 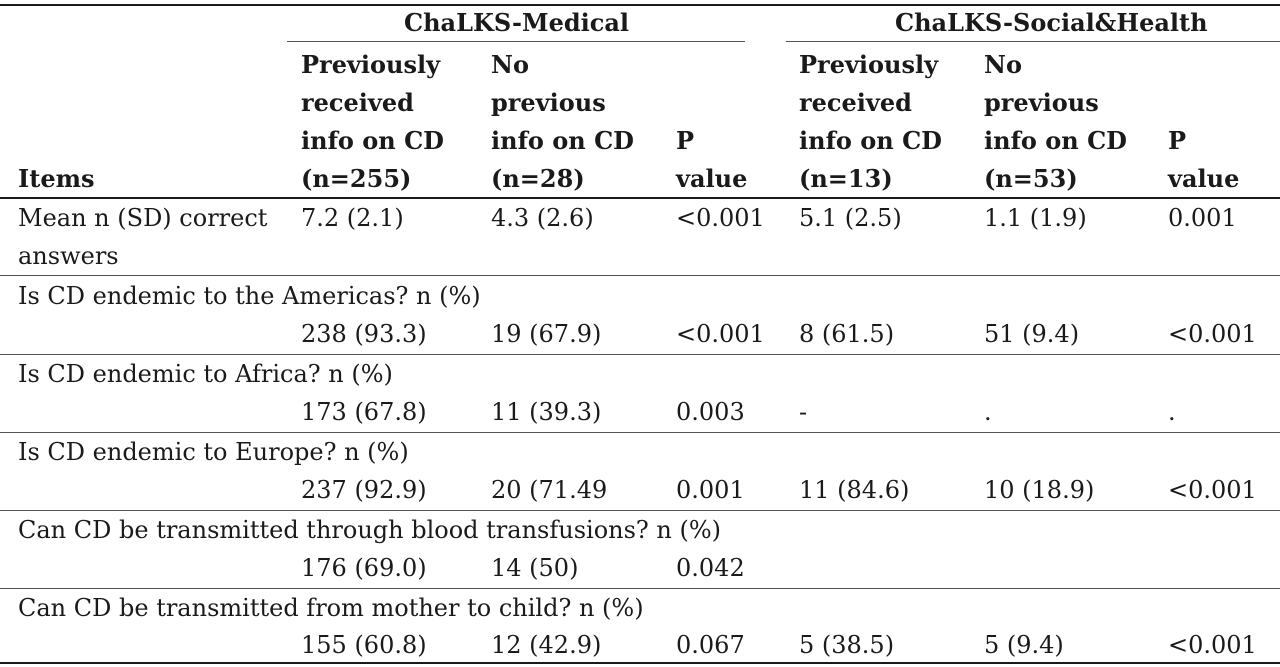 What do you see at coordinates (517, 22) in the screenshot?
I see `group-header-medical: ChaLKS-Medical` at bounding box center [517, 22].